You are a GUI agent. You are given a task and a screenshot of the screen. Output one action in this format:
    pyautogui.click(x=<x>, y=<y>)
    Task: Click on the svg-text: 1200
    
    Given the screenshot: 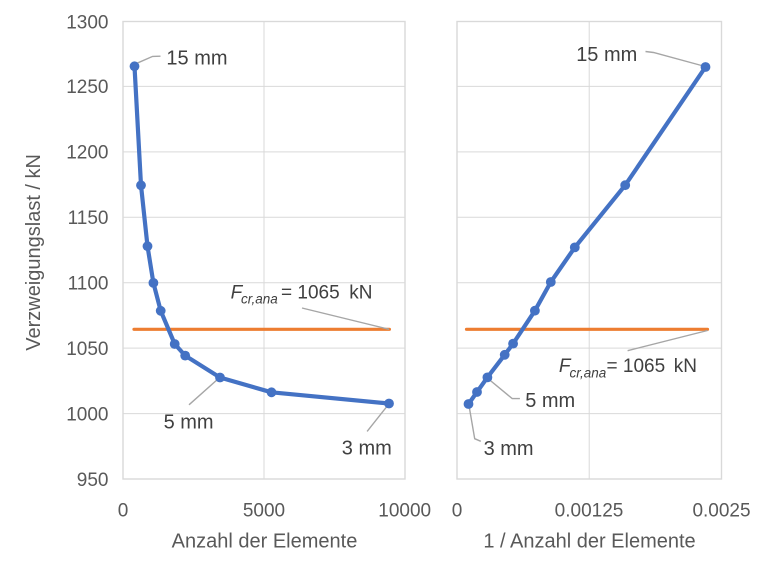 What is the action you would take?
    pyautogui.click(x=87, y=153)
    